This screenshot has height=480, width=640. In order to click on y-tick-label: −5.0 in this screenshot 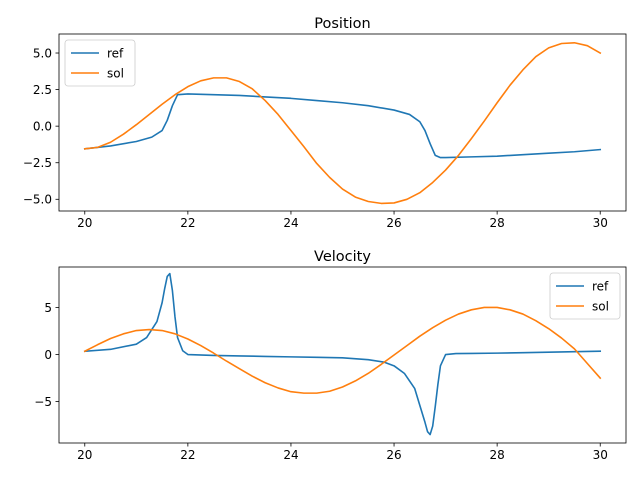, I will do `click(37, 200)`.